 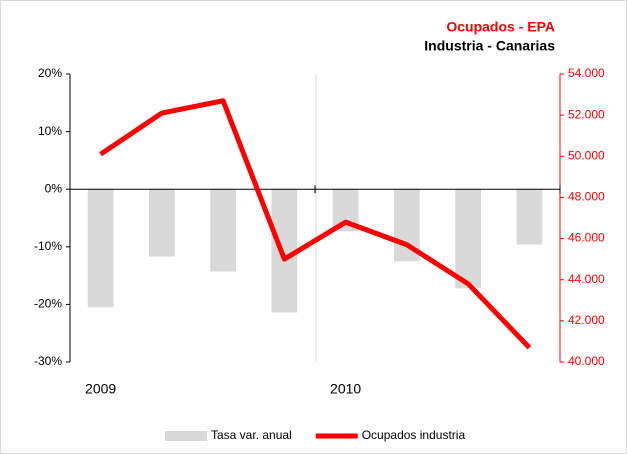 What do you see at coordinates (48, 304) in the screenshot?
I see `y-tick-label: -20%` at bounding box center [48, 304].